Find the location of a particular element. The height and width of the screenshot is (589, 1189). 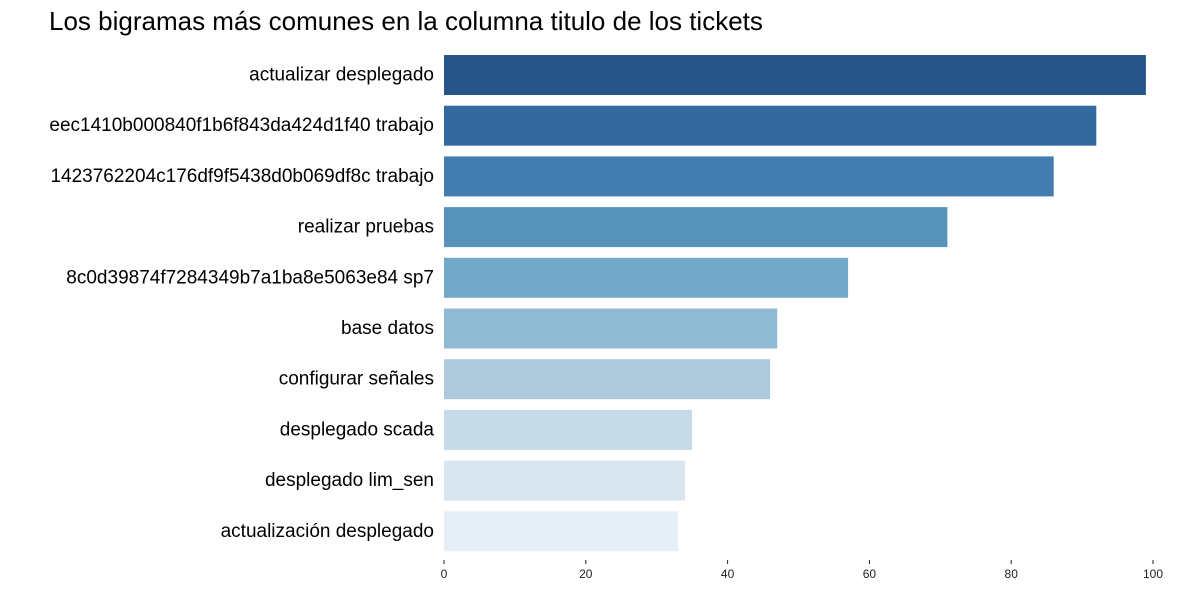

category-label: actualizar desplegado is located at coordinates (341, 75).